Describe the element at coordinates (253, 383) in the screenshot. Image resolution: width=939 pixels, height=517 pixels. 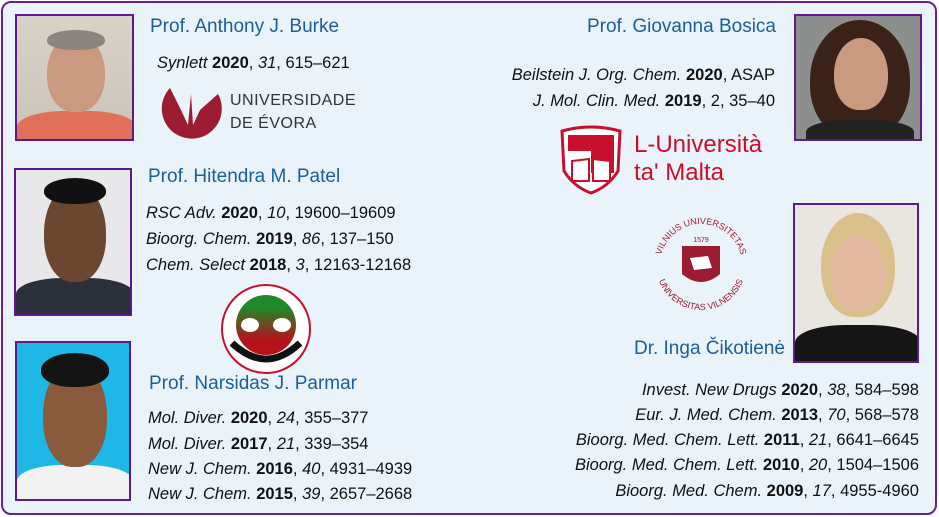
I see `name-parmar: Prof. Narsidas J. Parmar` at that location.